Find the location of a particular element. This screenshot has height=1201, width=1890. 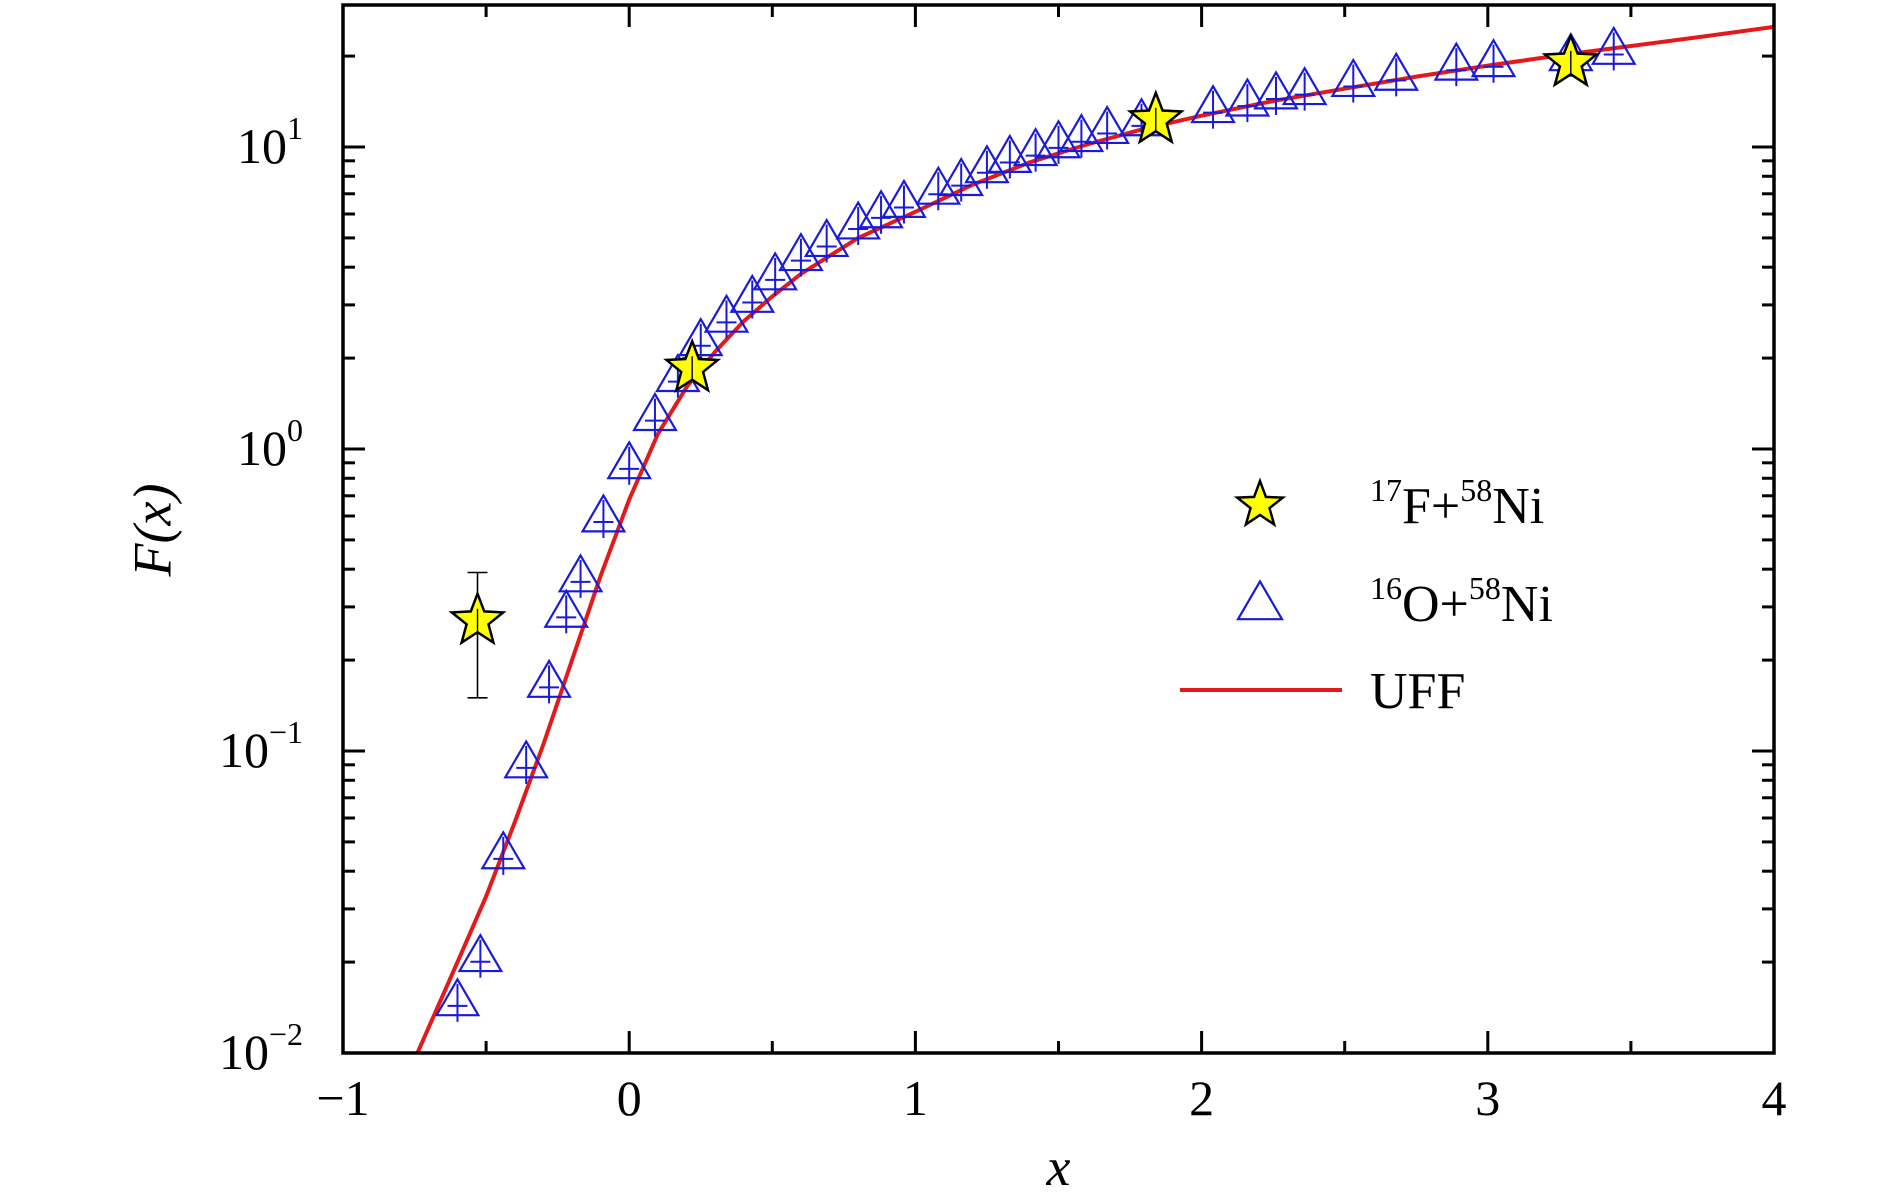

legend-item: 17F+58Ni is located at coordinates (1388, 503).